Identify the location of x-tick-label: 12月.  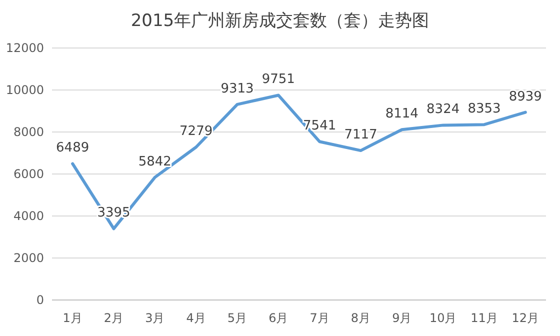
(526, 318).